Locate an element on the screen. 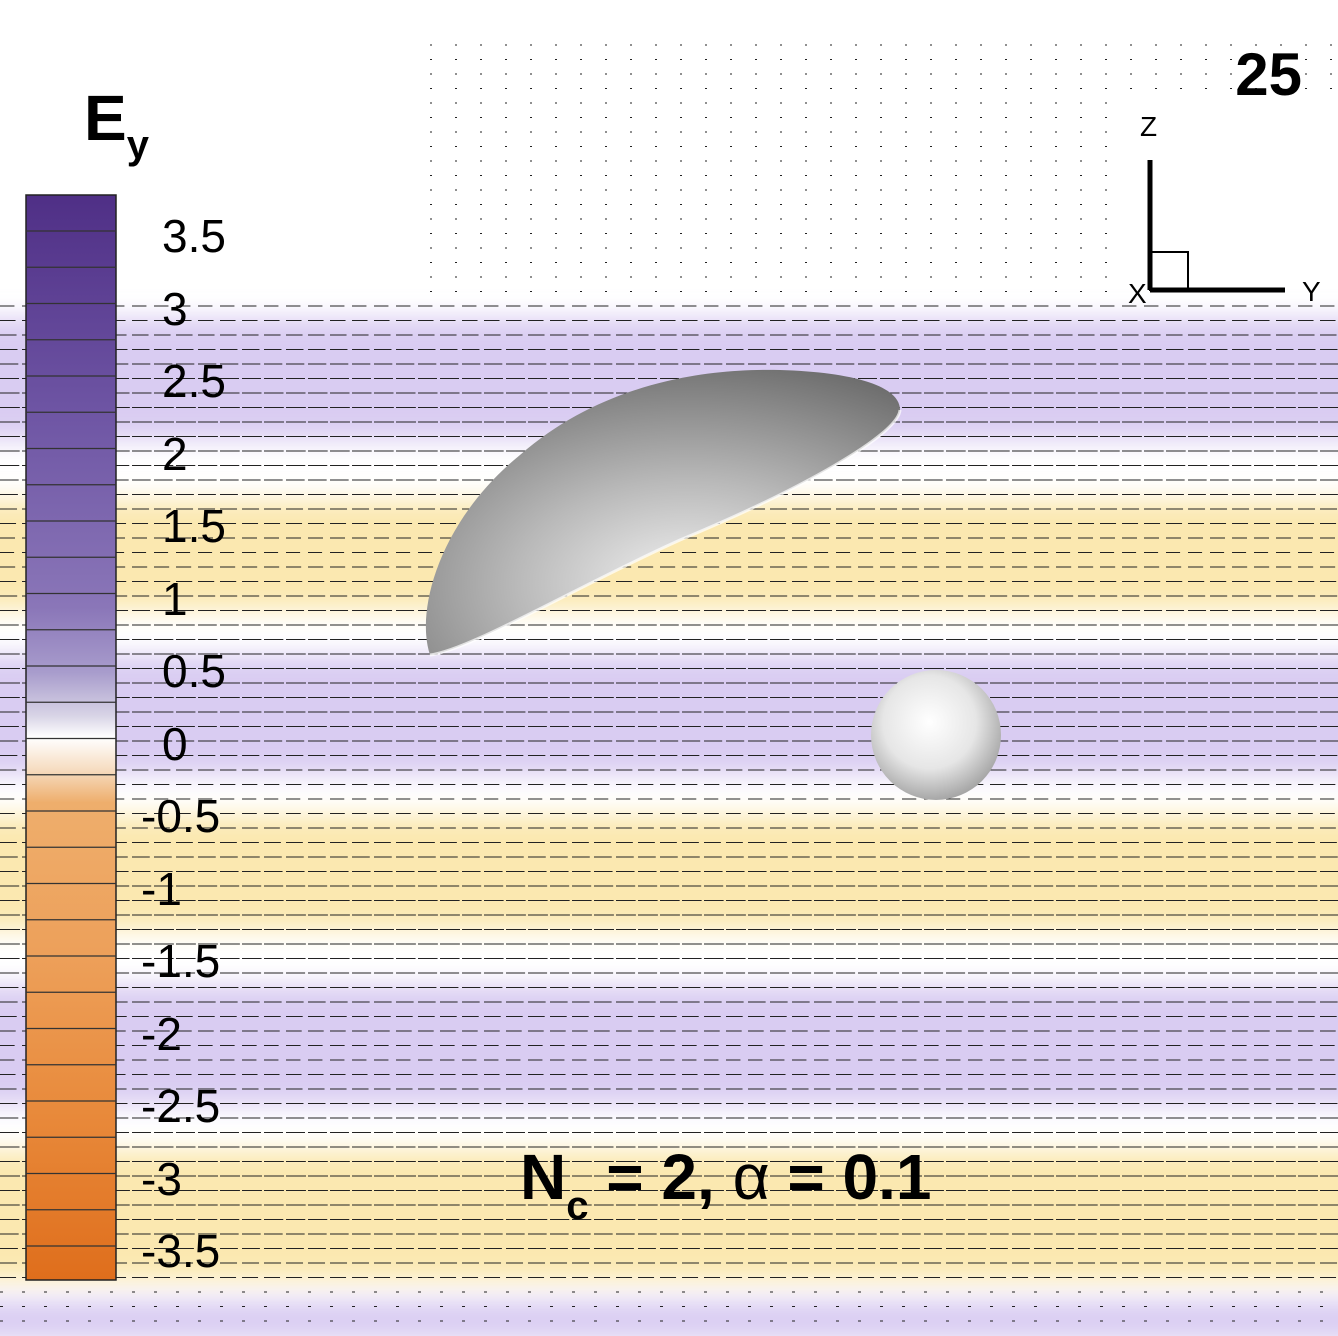 The height and width of the screenshot is (1336, 1338). parameter-label: Nc = 2, α = 0.1 is located at coordinates (725, 1184).